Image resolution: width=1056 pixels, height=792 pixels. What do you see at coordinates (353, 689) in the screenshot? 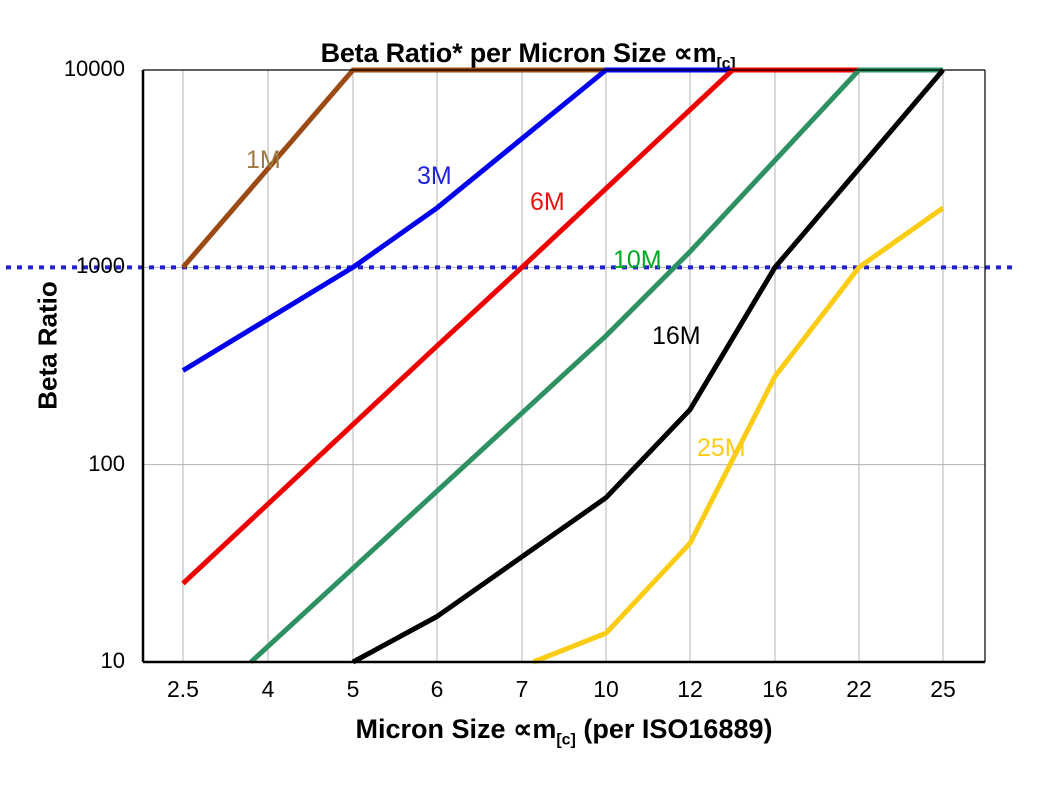
I see `x-tick-label-5: 5` at bounding box center [353, 689].